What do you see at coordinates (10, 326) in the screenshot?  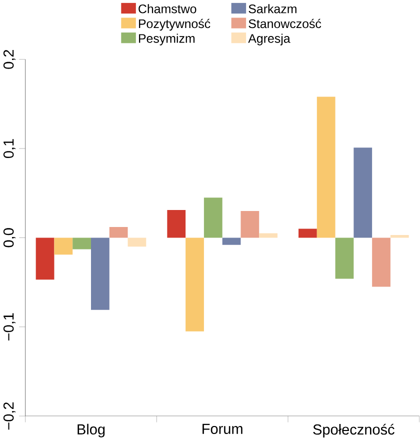 I see `y-tick-label: −0,1` at bounding box center [10, 326].